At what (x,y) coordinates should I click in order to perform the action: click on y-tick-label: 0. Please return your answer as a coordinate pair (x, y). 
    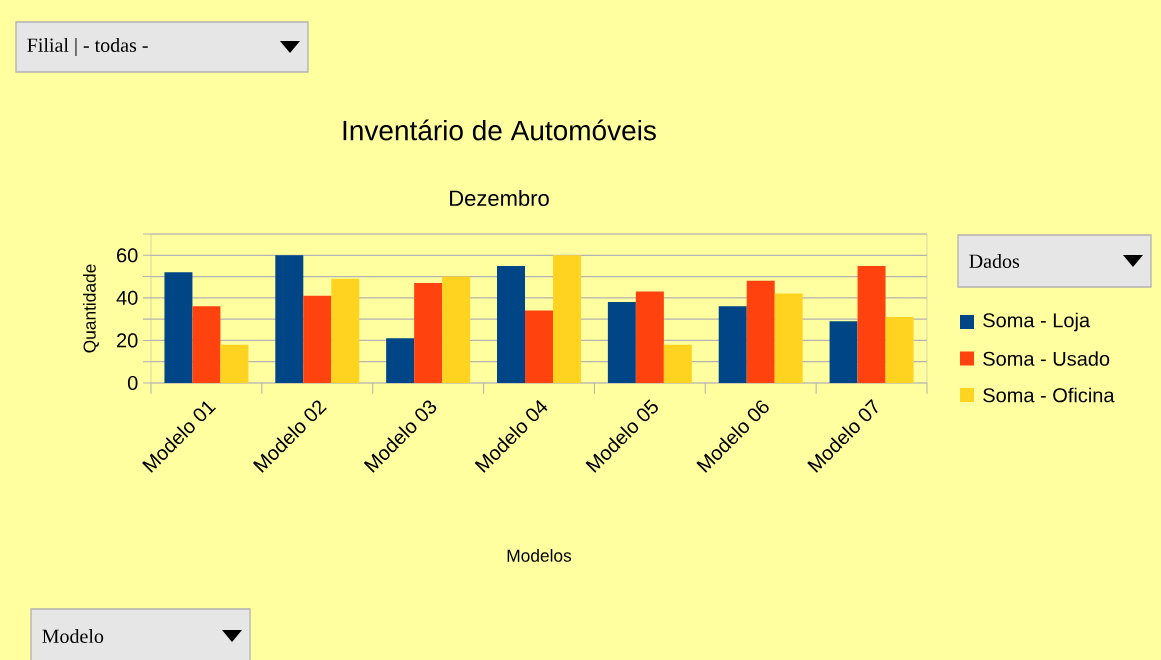
    Looking at the image, I should click on (132, 383).